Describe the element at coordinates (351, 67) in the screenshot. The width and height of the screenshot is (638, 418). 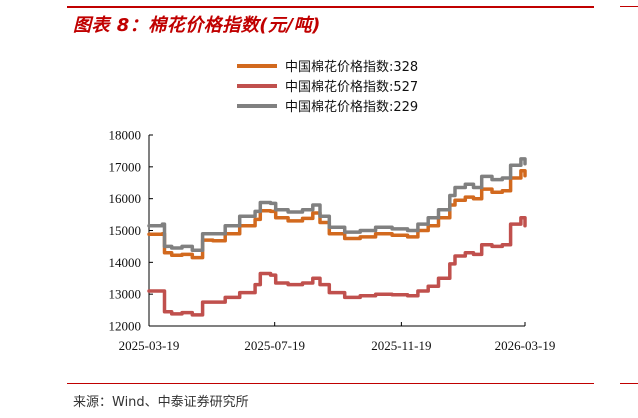
I see `legend-label-1: 中国棉花价格指数:328` at that location.